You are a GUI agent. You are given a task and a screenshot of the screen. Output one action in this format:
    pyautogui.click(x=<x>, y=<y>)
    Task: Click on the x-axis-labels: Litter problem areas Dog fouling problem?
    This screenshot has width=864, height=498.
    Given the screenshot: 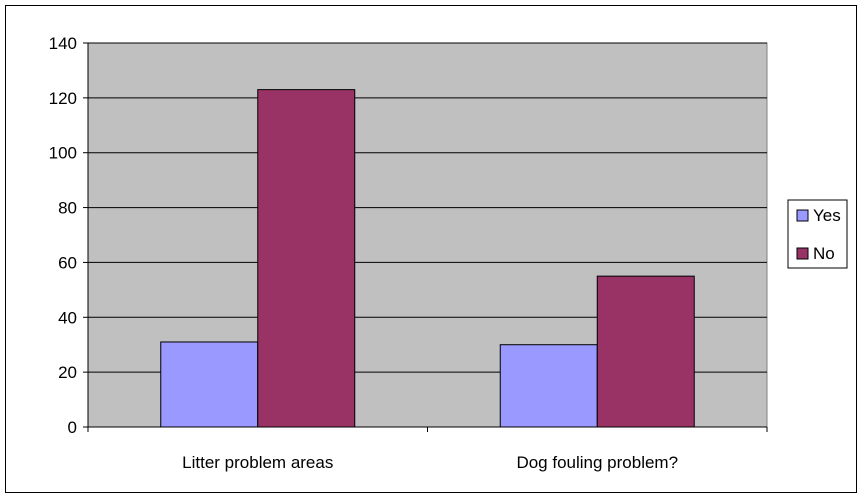 What is the action you would take?
    pyautogui.click(x=430, y=462)
    